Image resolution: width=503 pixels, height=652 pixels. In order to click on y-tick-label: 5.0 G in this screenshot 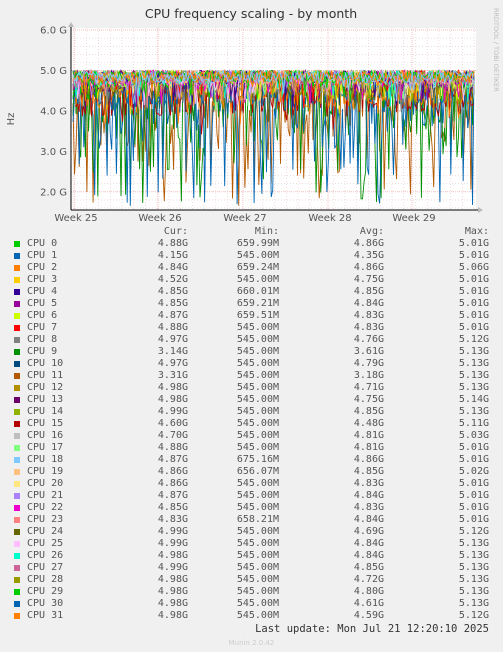, I will do `click(53, 71)`.